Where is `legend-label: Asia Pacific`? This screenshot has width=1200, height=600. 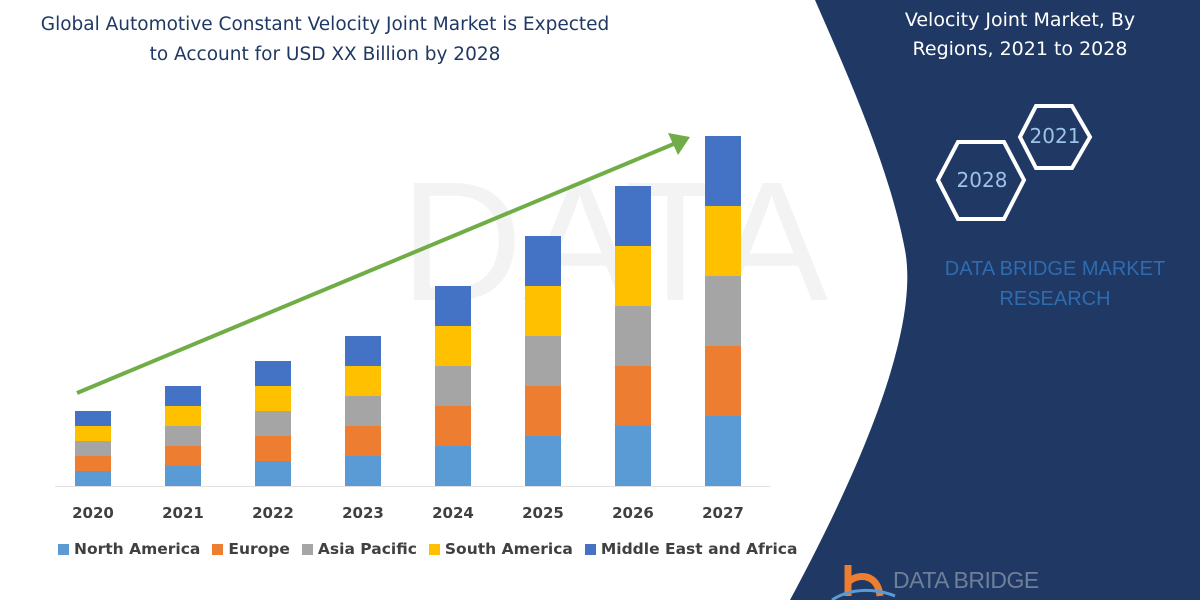 legend-label: Asia Pacific is located at coordinates (367, 549).